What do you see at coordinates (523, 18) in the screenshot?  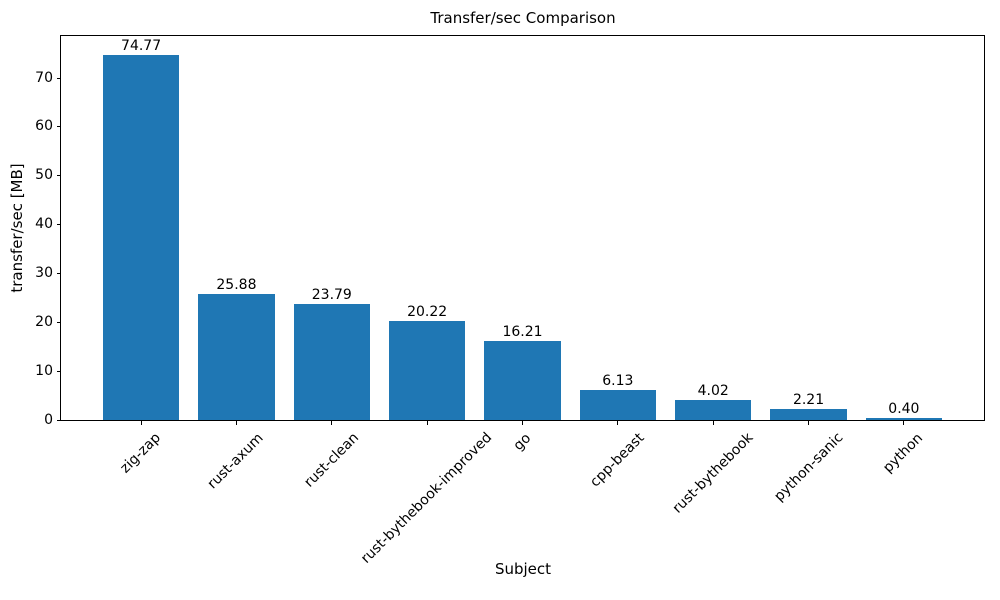 I see `chart-title: Transfer/sec Comparison` at bounding box center [523, 18].